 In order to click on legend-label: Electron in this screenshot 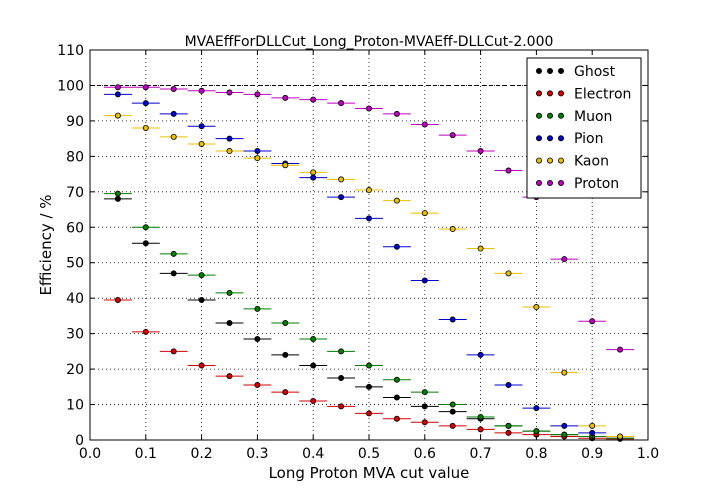, I will do `click(602, 94)`.